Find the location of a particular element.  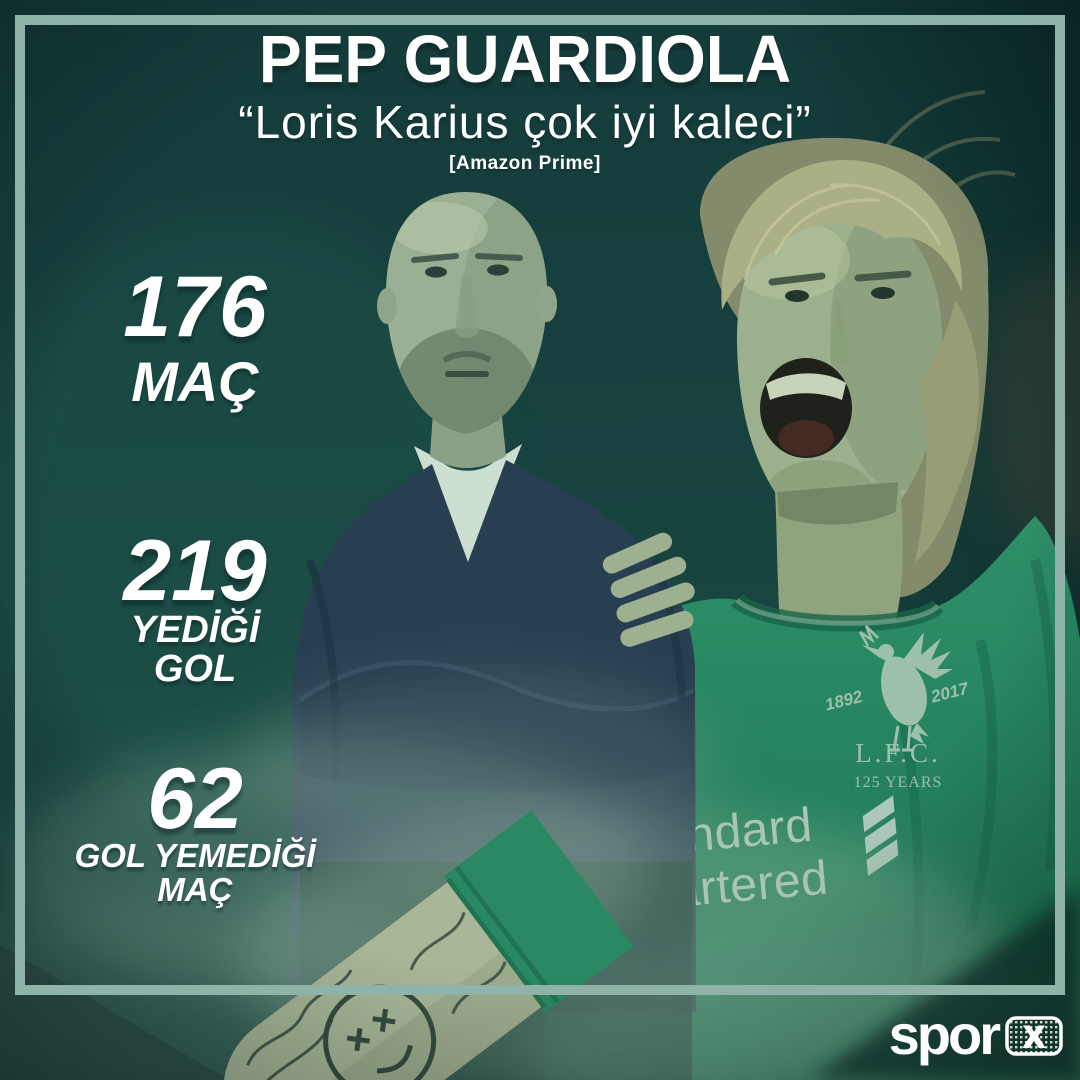

stat-clean-sheets: 62 GOL YEMEDİĞİ MAÇ is located at coordinates (195, 829).